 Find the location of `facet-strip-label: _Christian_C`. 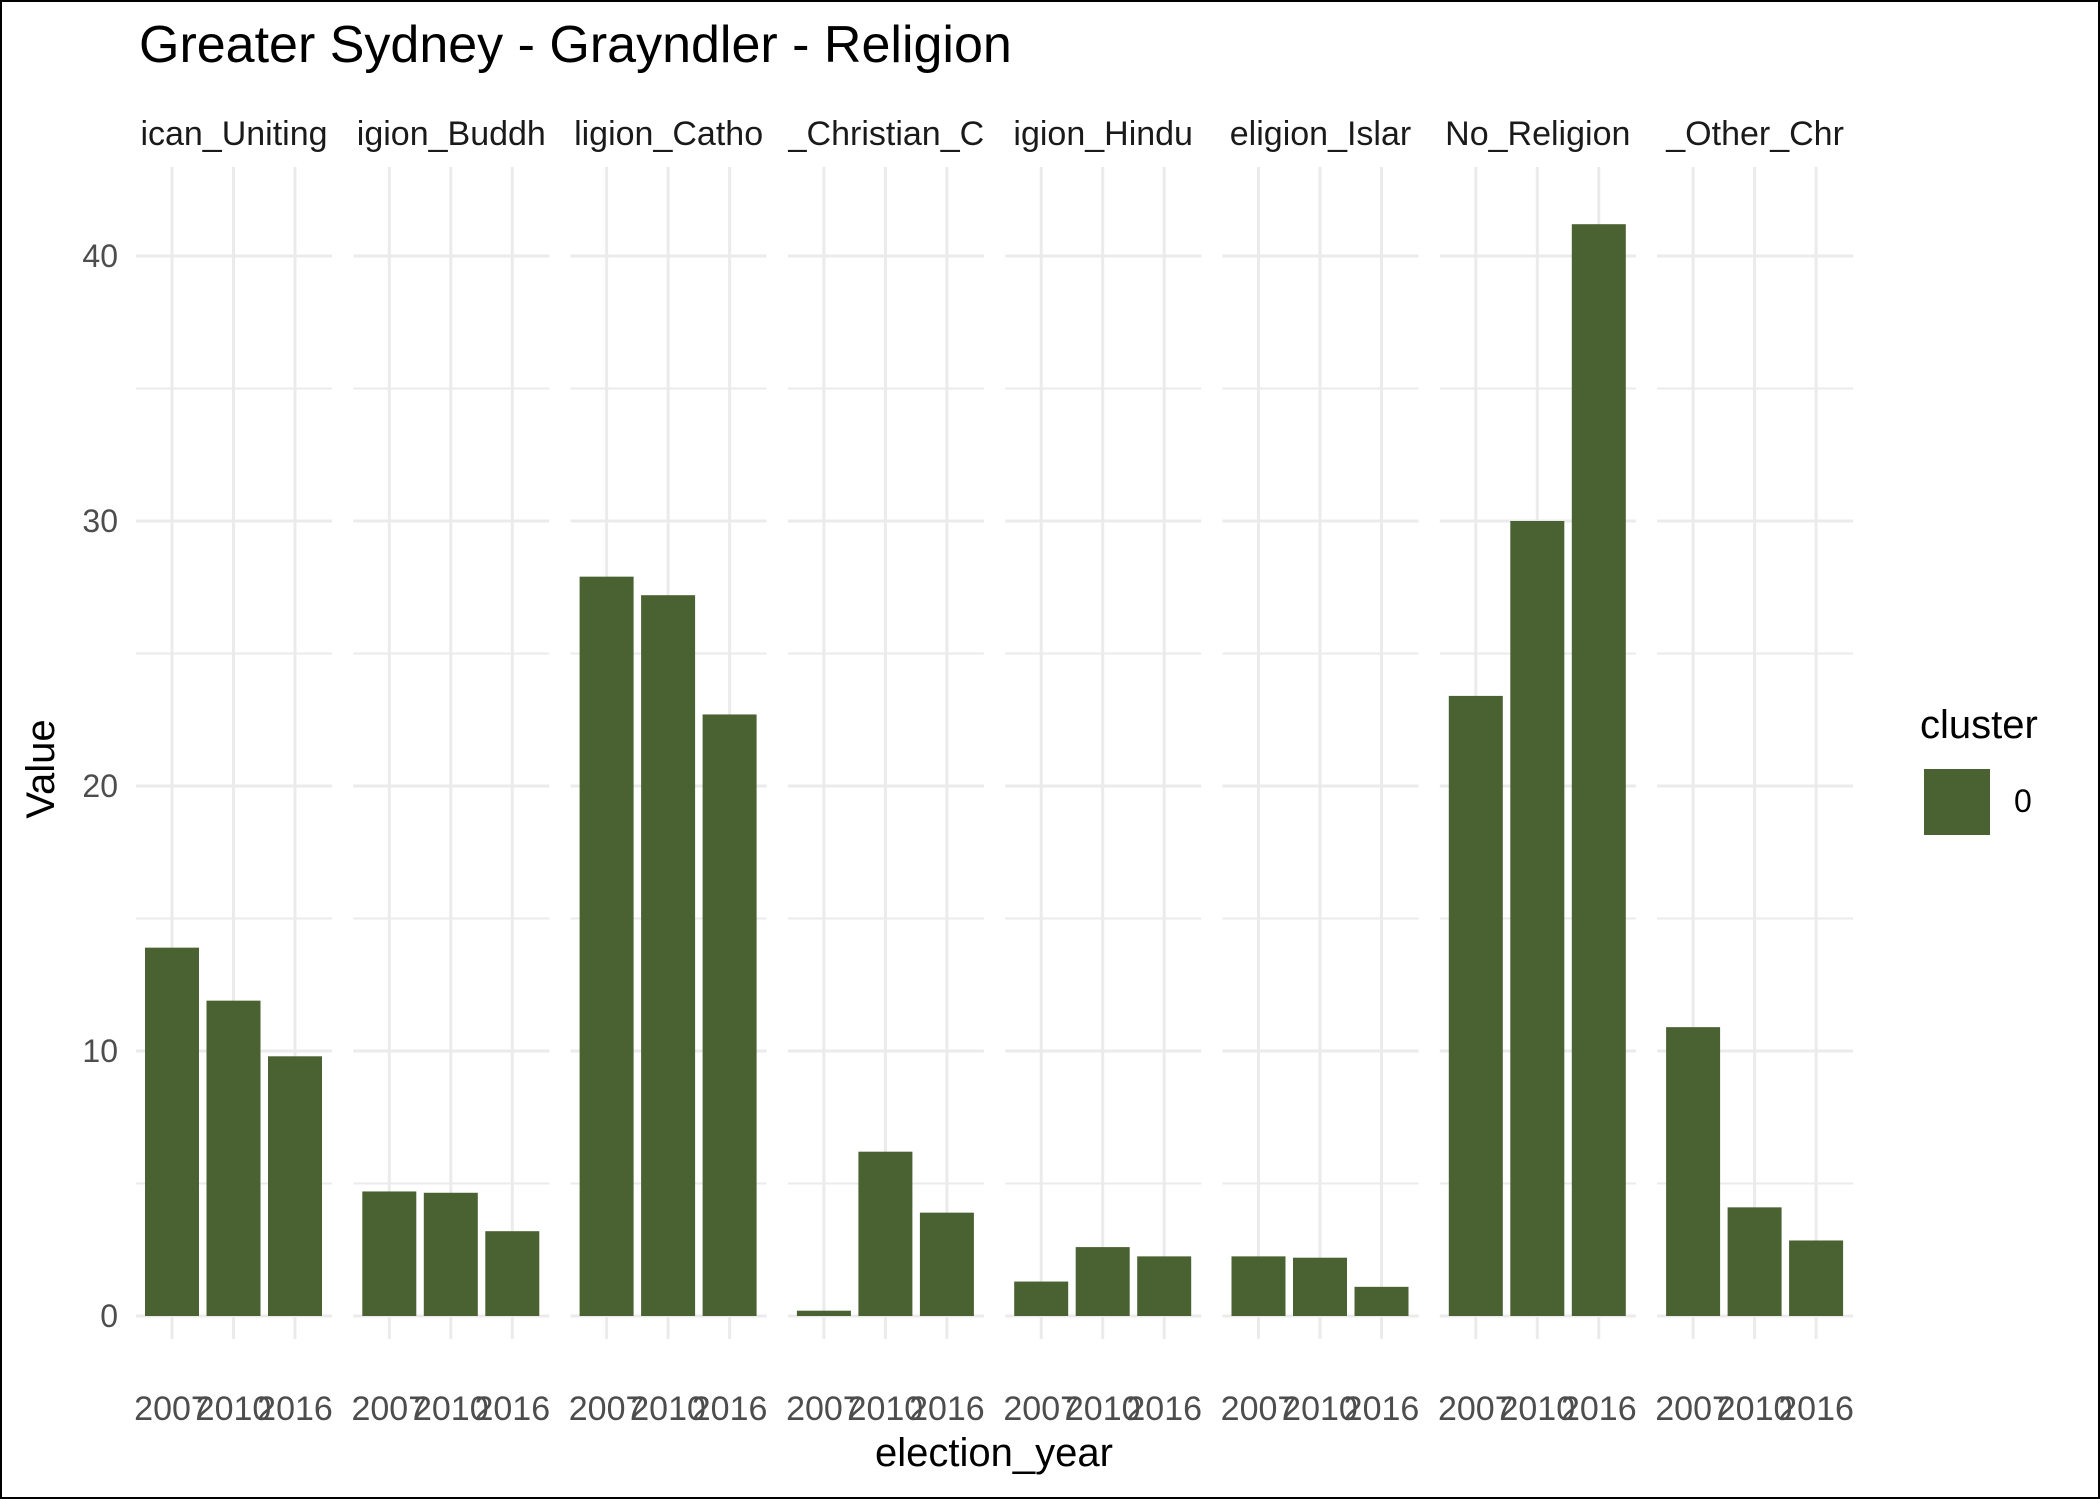

facet-strip-label: _Christian_C is located at coordinates (886, 134).